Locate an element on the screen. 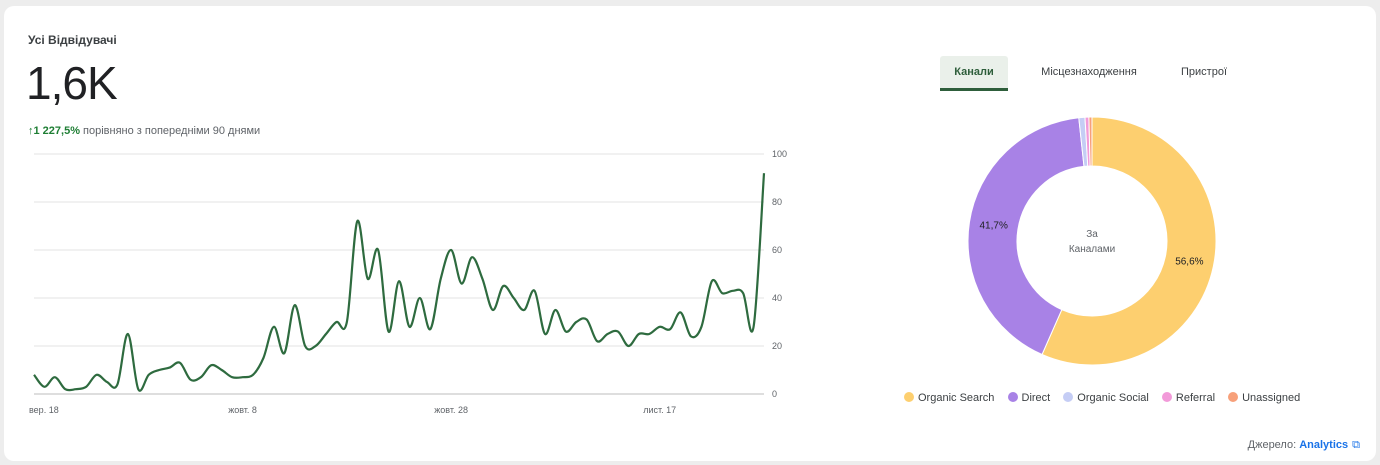 The width and height of the screenshot is (1380, 465). legend-label: Organic Social is located at coordinates (1113, 398).